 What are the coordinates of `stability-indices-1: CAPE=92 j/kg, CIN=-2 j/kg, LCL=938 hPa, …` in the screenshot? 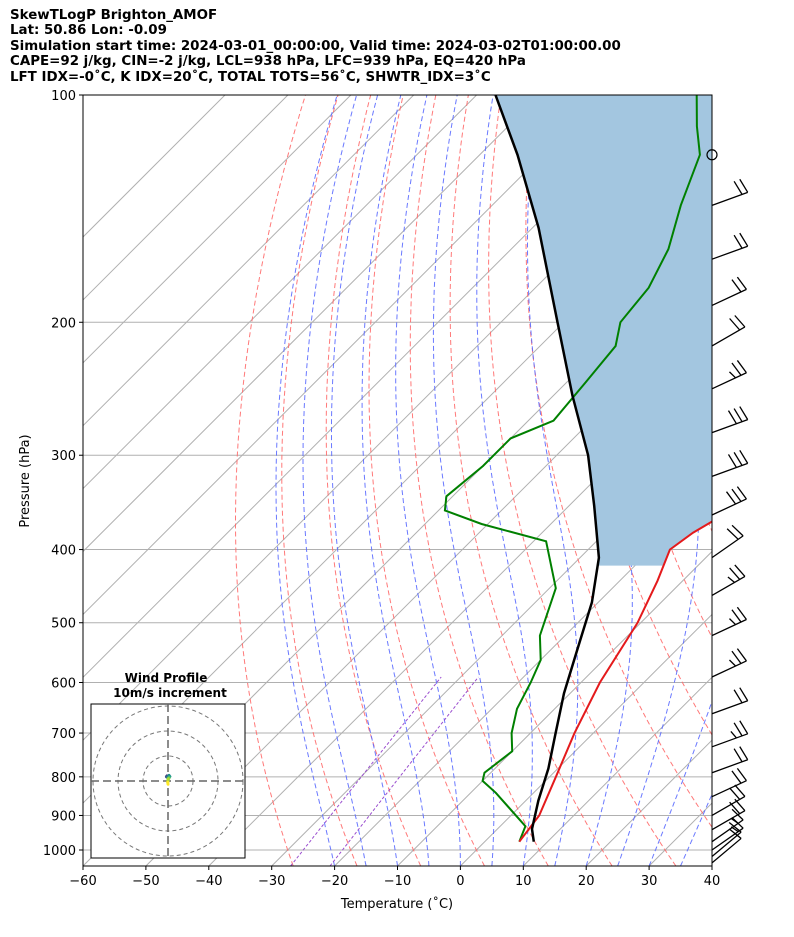 It's located at (268, 62).